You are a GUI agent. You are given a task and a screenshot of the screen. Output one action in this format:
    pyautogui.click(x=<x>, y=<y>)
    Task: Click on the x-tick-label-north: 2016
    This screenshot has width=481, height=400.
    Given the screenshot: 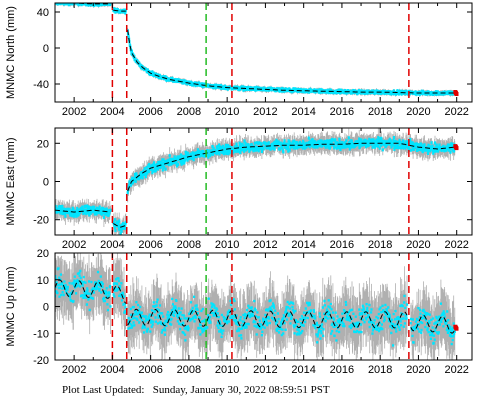 What is the action you would take?
    pyautogui.click(x=342, y=112)
    